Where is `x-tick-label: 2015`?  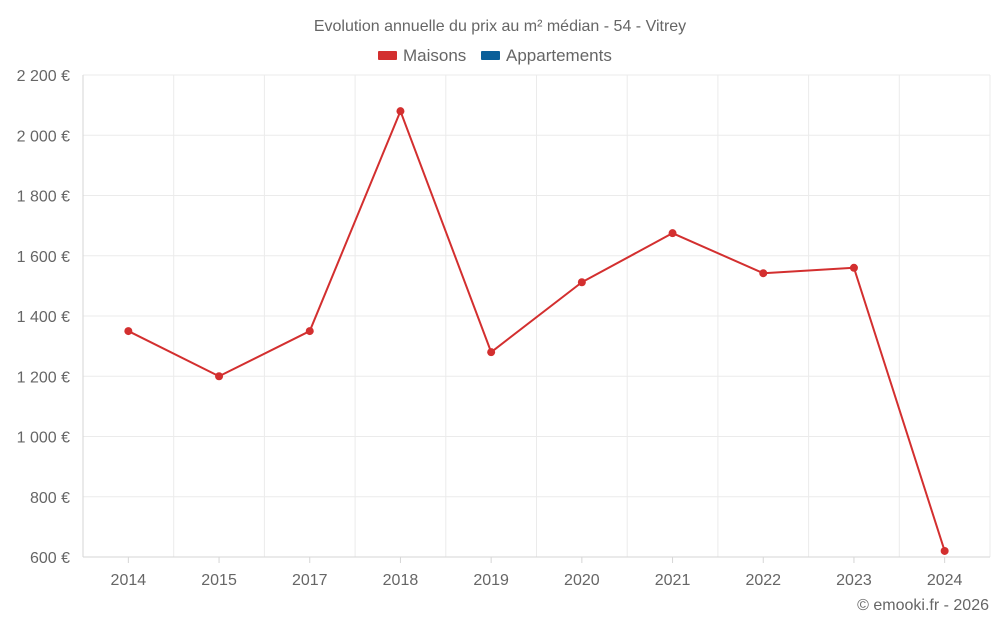
x-tick-label: 2015 is located at coordinates (219, 580).